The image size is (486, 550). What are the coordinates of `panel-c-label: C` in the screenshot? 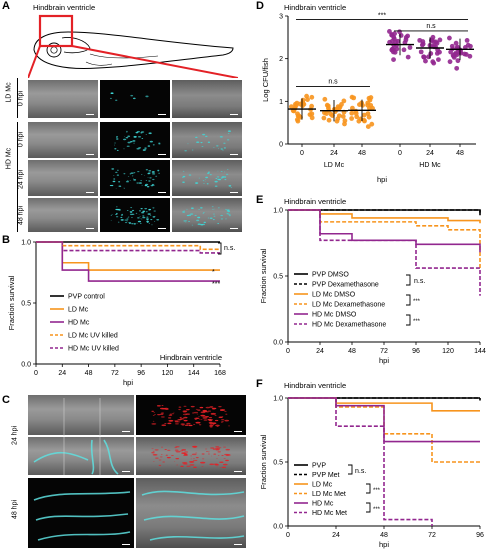 It's located at (6, 400).